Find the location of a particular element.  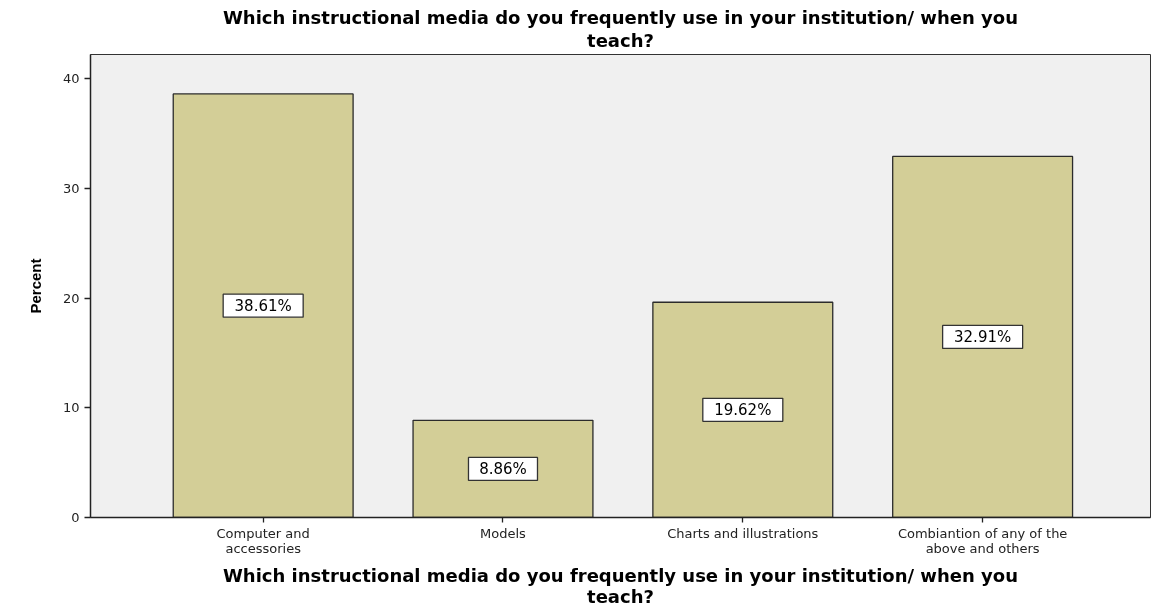

x-tick-label: Computer and accessories is located at coordinates (263, 540).